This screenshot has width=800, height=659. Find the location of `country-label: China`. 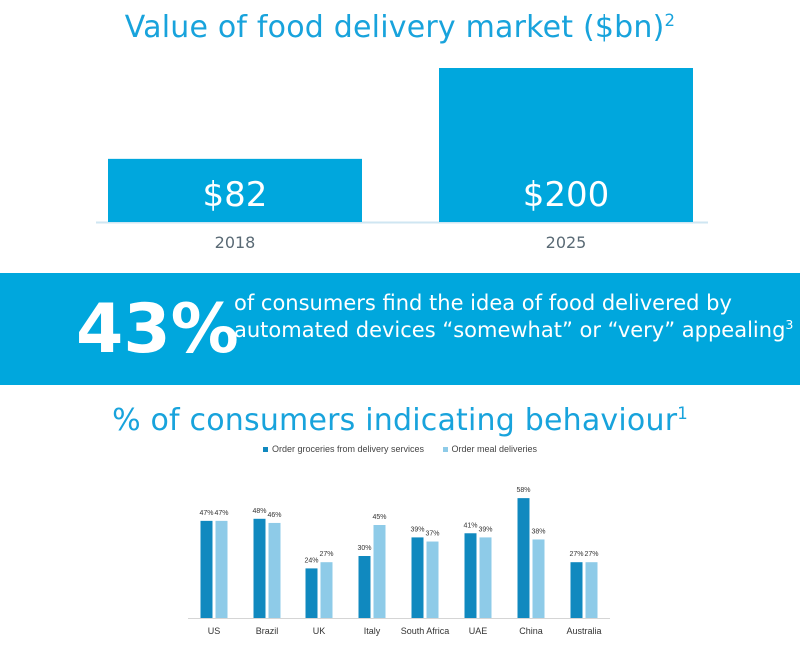

country-label: China is located at coordinates (531, 631).